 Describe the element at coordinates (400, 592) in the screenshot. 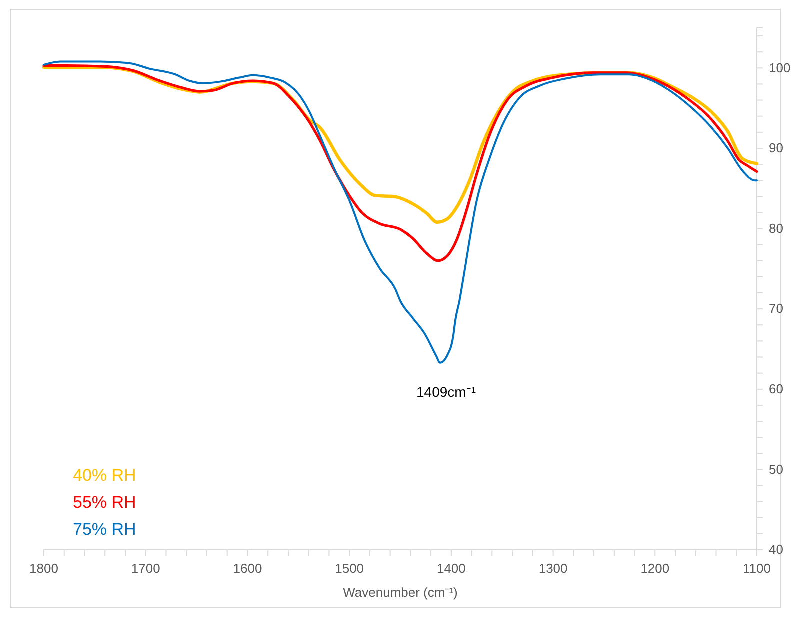

I see `x-axis-title: Wavenumber (cm⁻¹)` at that location.